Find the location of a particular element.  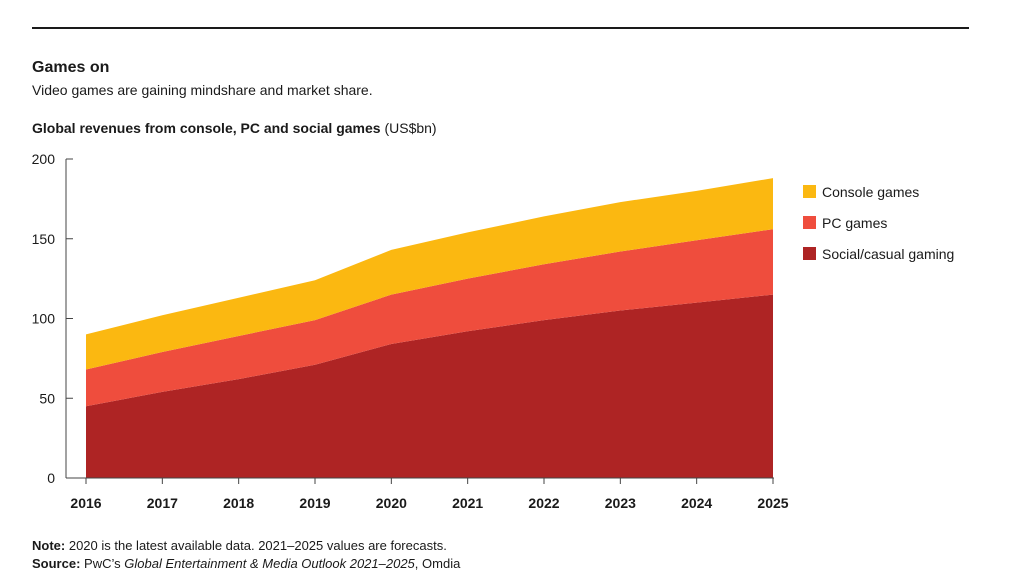

x-tick-label: 2024 is located at coordinates (696, 503).